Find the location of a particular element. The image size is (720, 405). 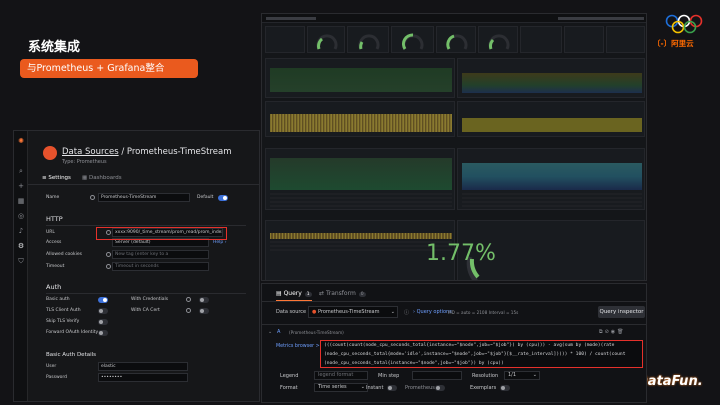

query-options-link: › Query options is located at coordinates (432, 312).